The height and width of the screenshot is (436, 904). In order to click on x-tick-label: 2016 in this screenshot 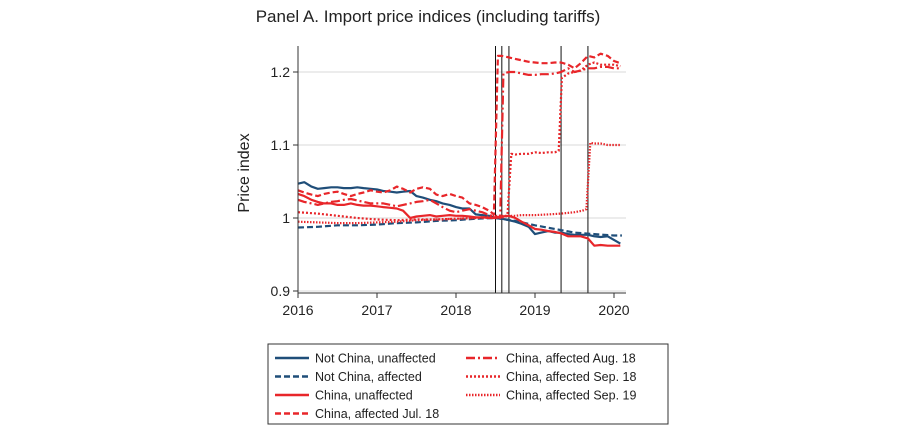, I will do `click(297, 310)`.